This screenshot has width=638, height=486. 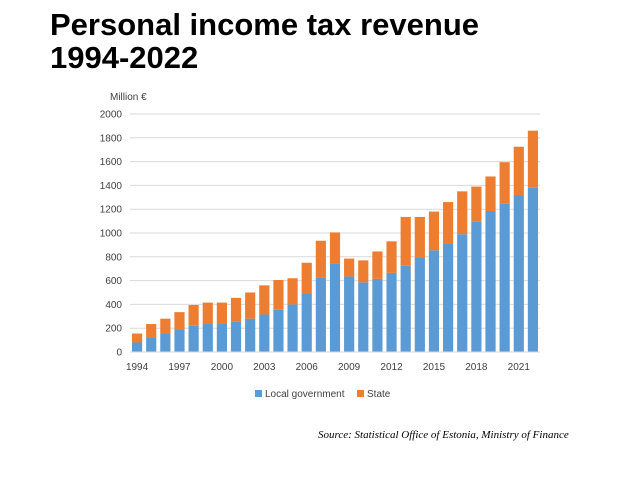 I want to click on x-tick-label: 1997, so click(x=179, y=367).